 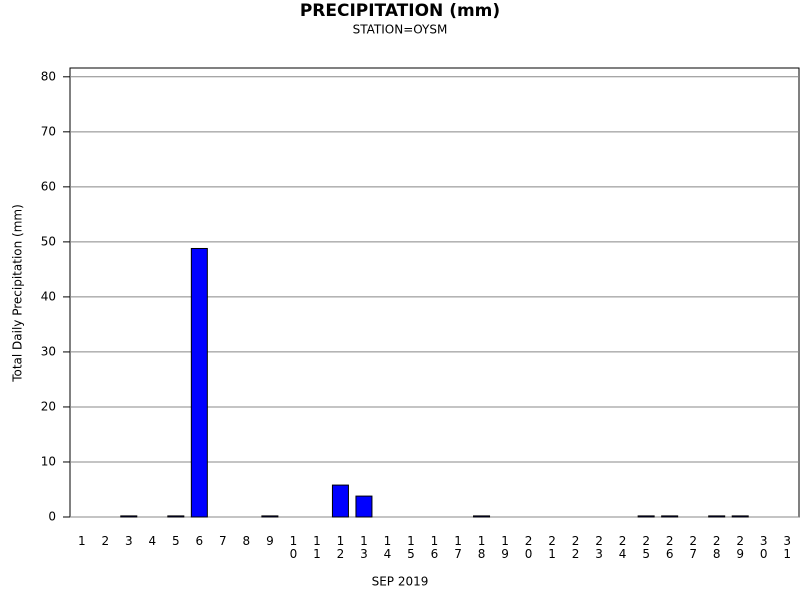 What do you see at coordinates (129, 541) in the screenshot?
I see `x-tick-label: 3` at bounding box center [129, 541].